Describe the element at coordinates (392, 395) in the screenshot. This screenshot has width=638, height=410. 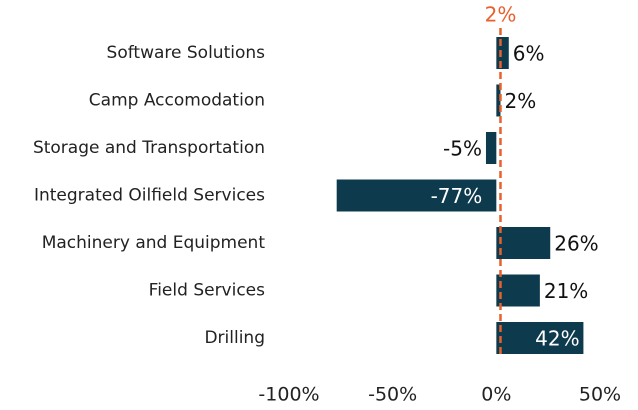
I see `x-tick-label: -50%` at that location.